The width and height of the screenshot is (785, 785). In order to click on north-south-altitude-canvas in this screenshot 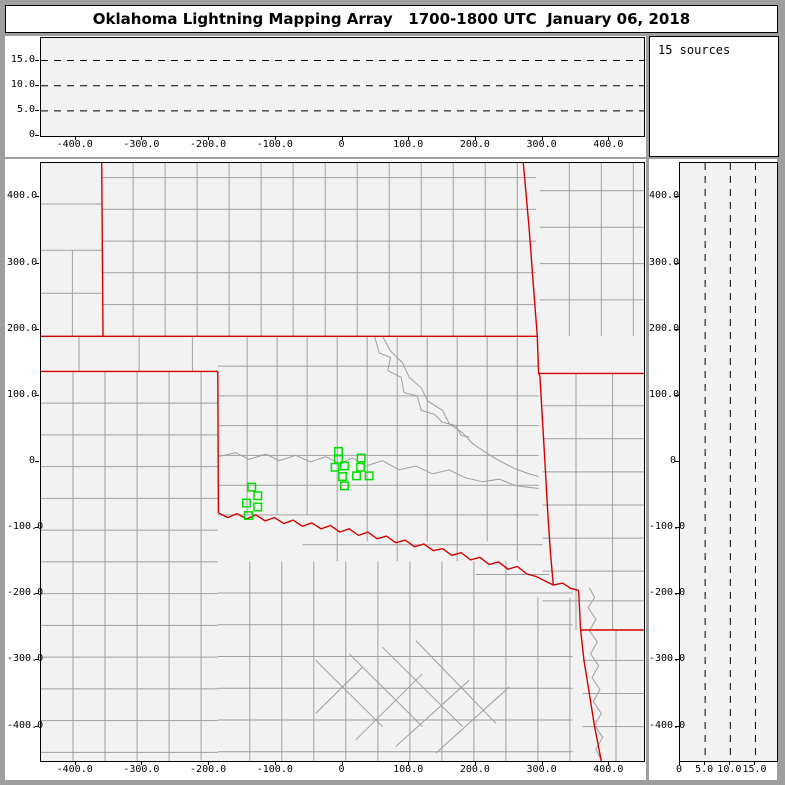, I will do `click(730, 462)`.